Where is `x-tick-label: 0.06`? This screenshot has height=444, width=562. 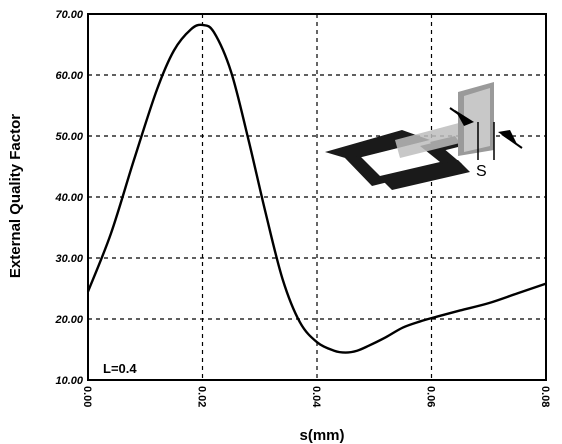 x-tick-label: 0.06 is located at coordinates (431, 396).